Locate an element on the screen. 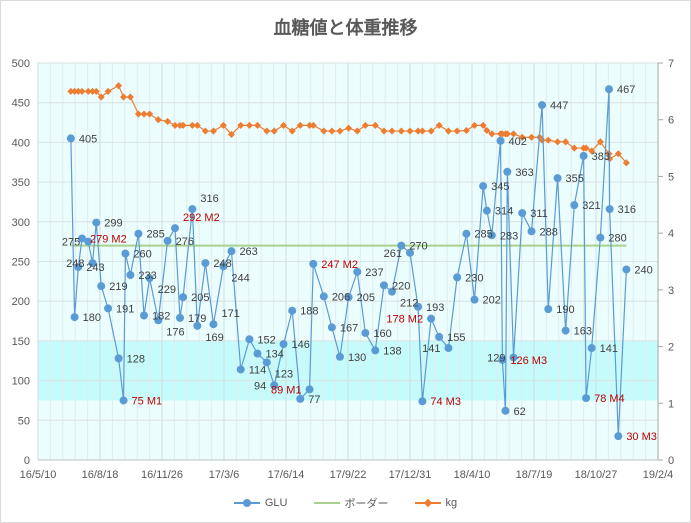 The image size is (691, 523). glu-data-label: 169 is located at coordinates (214, 338).